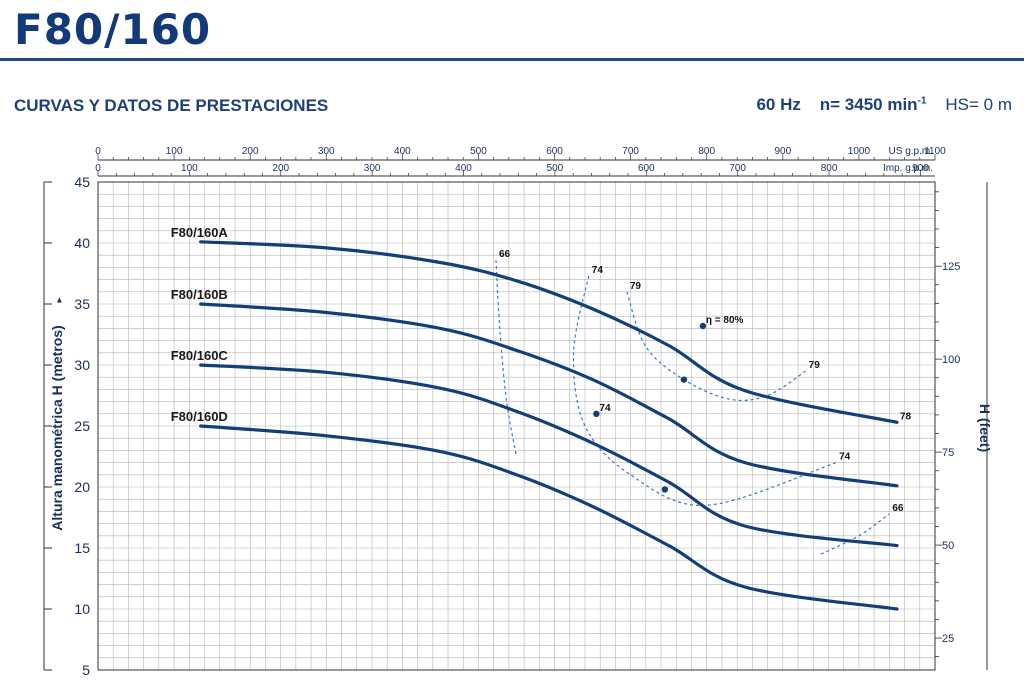 The height and width of the screenshot is (683, 1024). Describe the element at coordinates (199, 294) in the screenshot. I see `series-label: F80/160B` at that location.